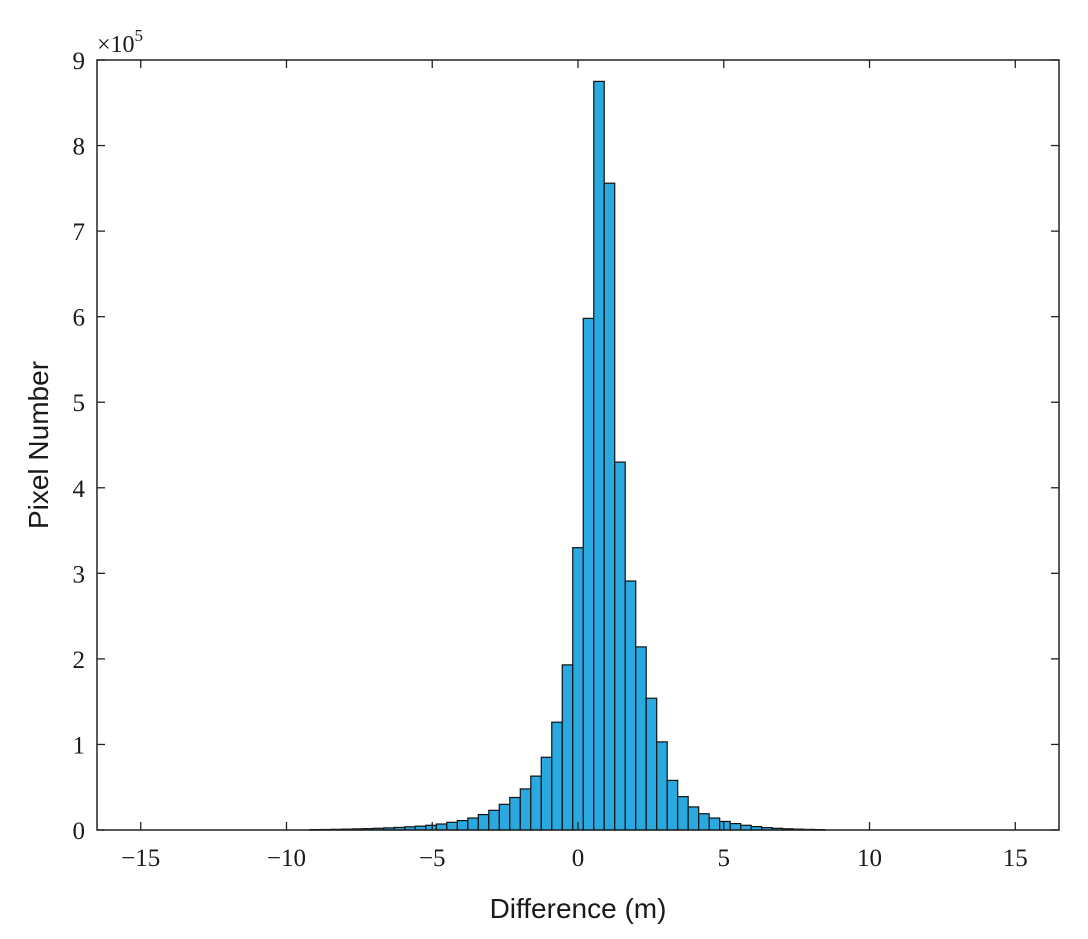 The width and height of the screenshot is (1088, 939). Describe the element at coordinates (140, 858) in the screenshot. I see `x-tick-label: −15` at that location.